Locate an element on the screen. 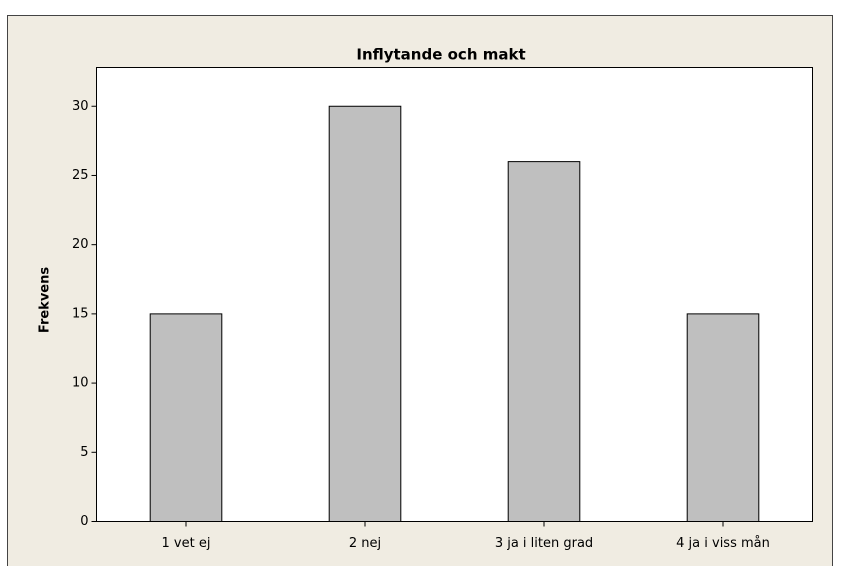  y-tick-label: 20 is located at coordinates (80, 244).